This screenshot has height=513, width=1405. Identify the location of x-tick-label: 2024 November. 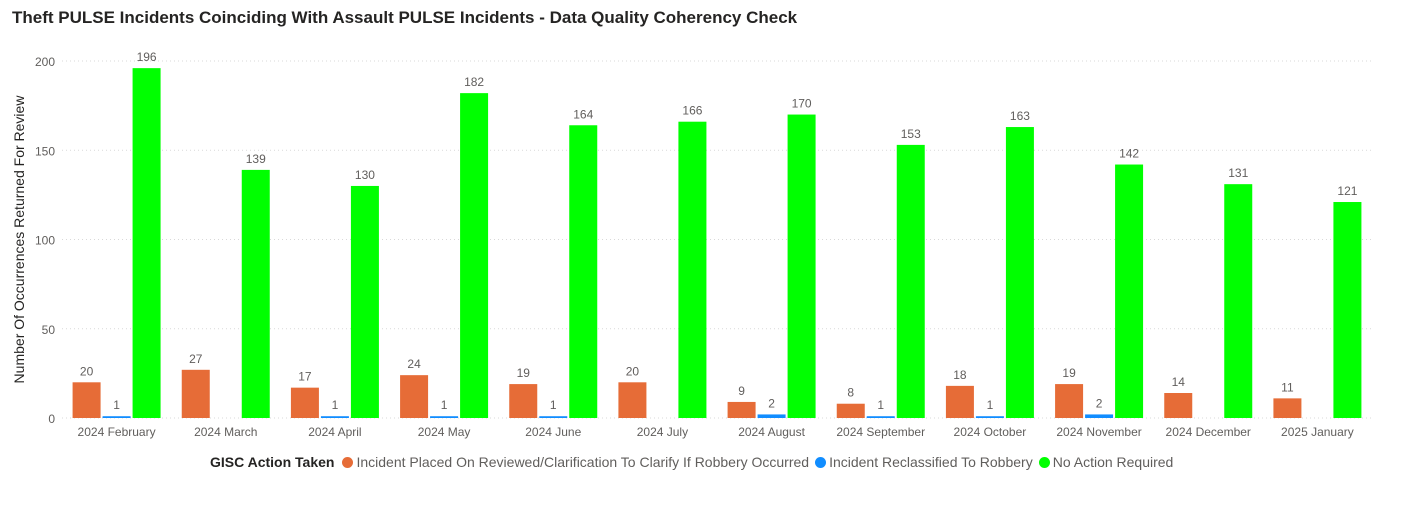
(1098, 432).